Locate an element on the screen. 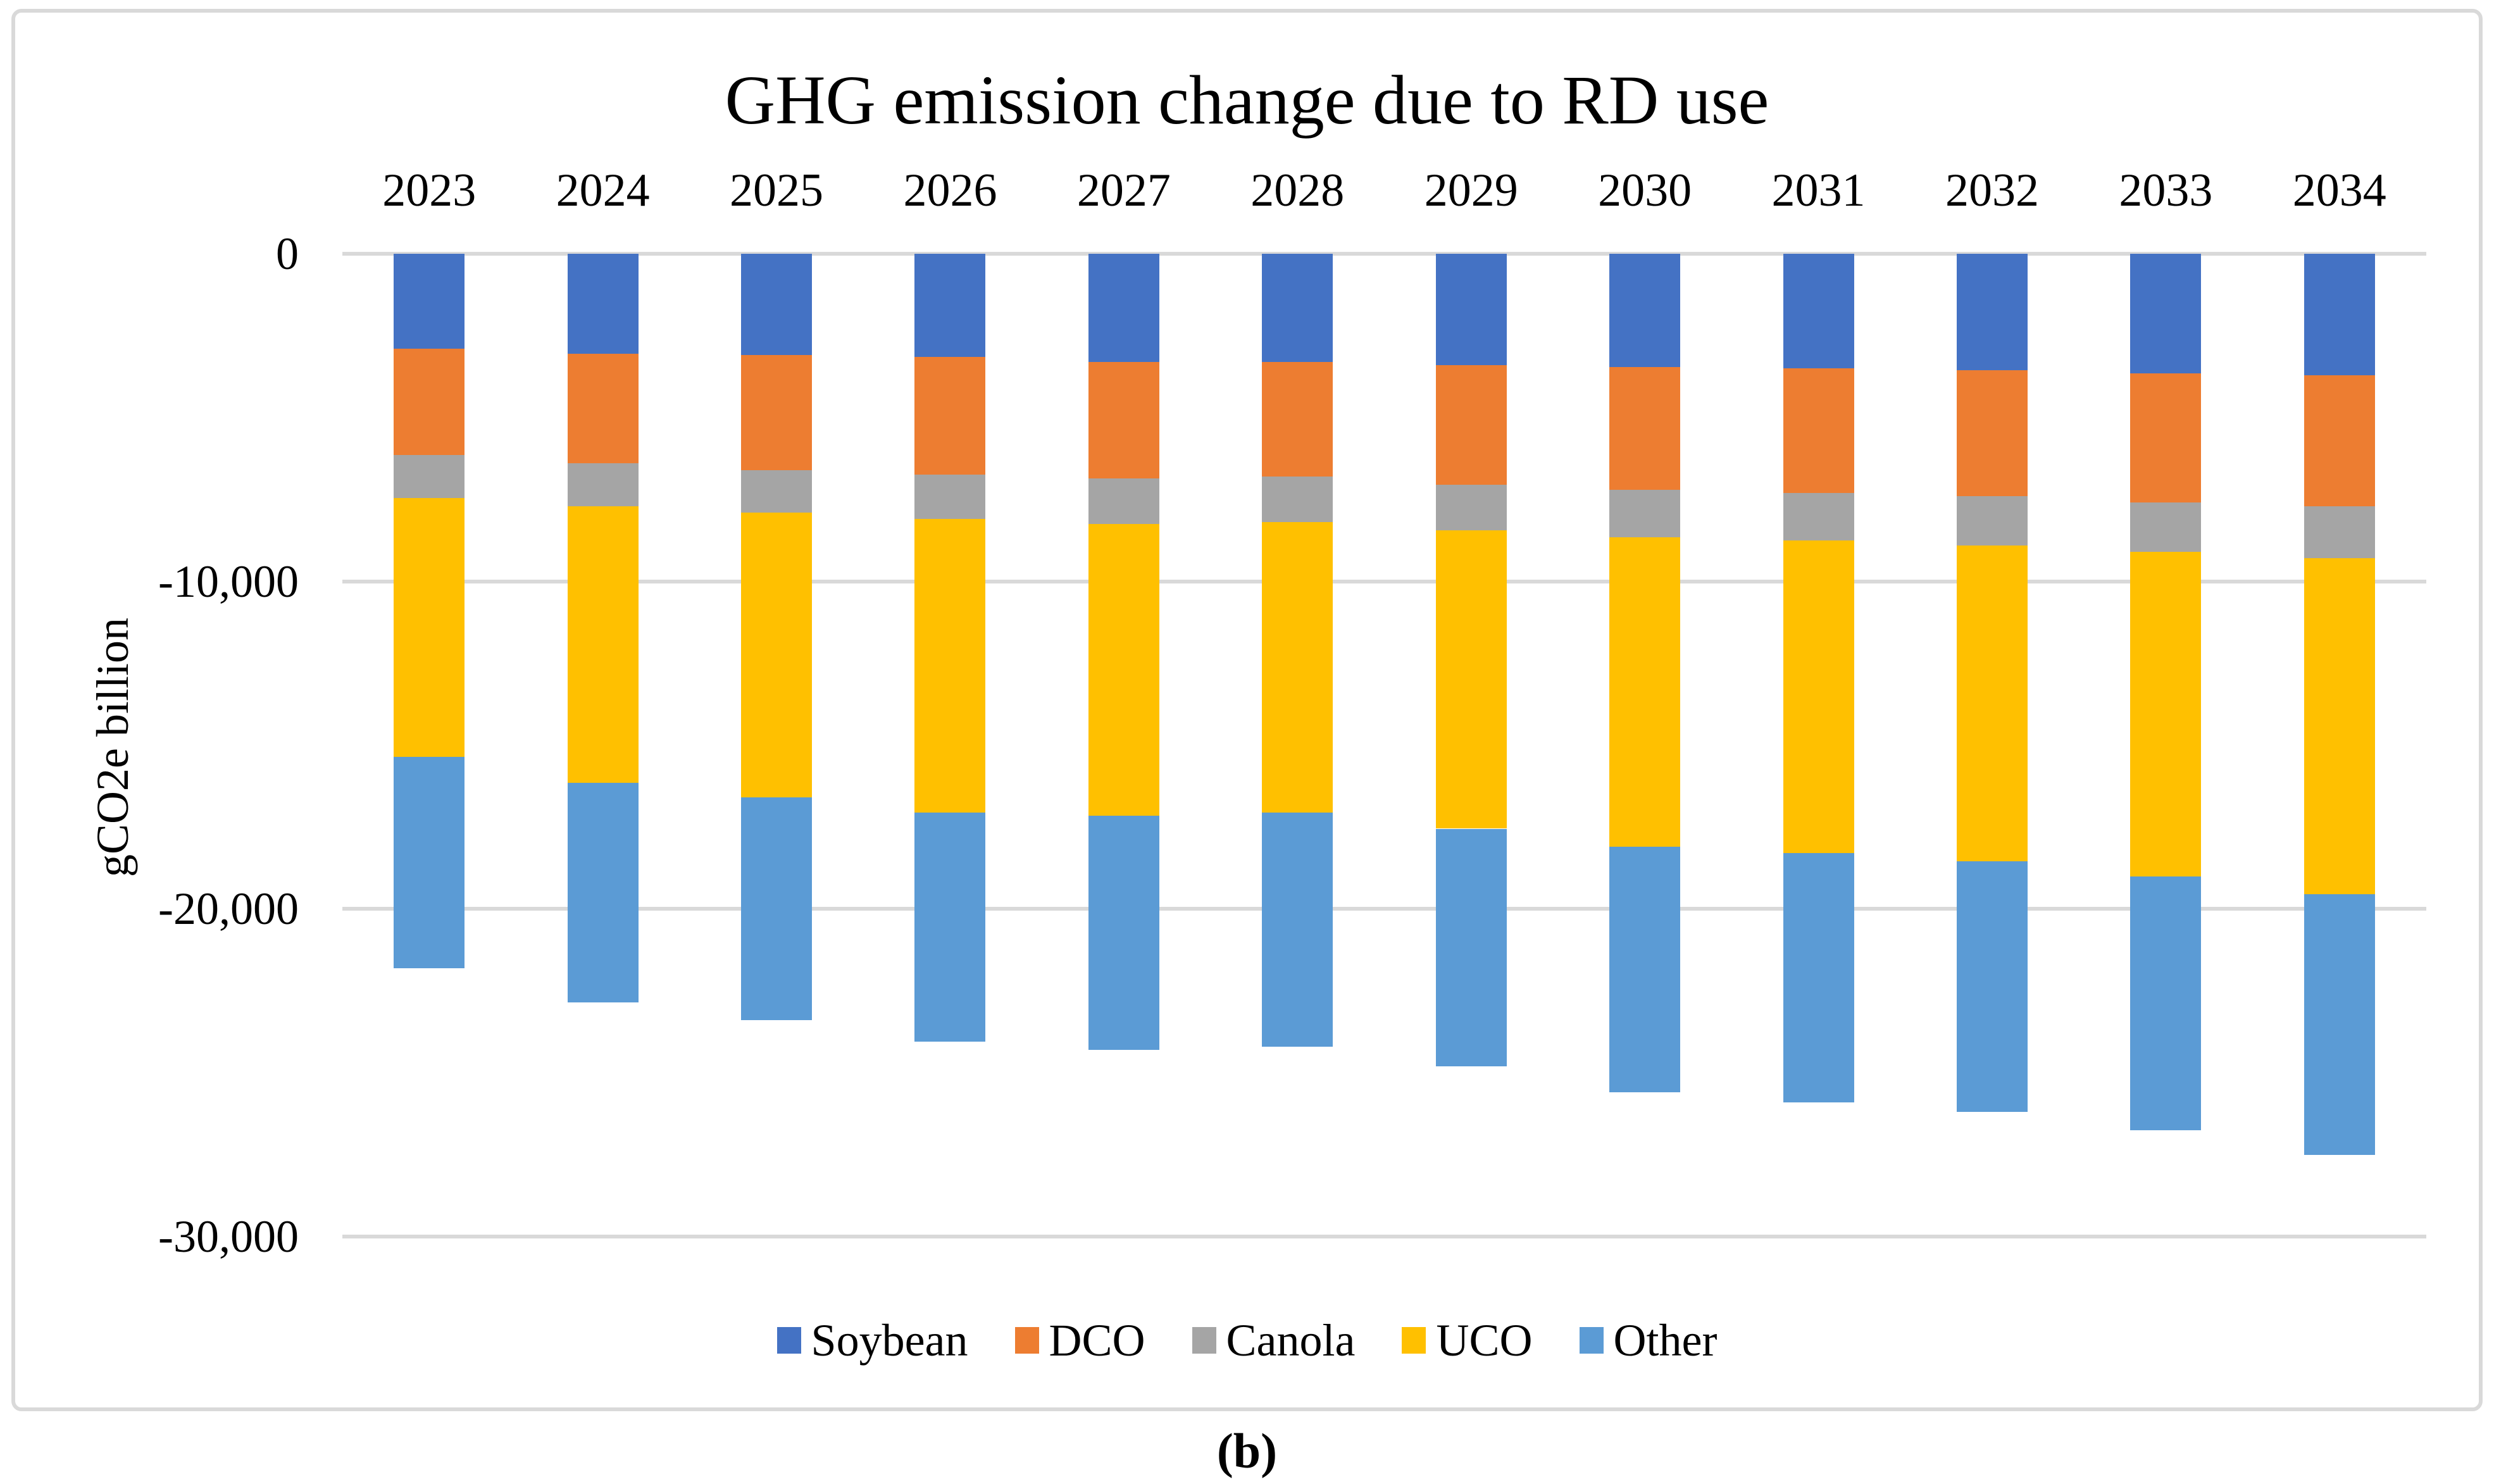  x-year-label: 2032 is located at coordinates (1992, 190).